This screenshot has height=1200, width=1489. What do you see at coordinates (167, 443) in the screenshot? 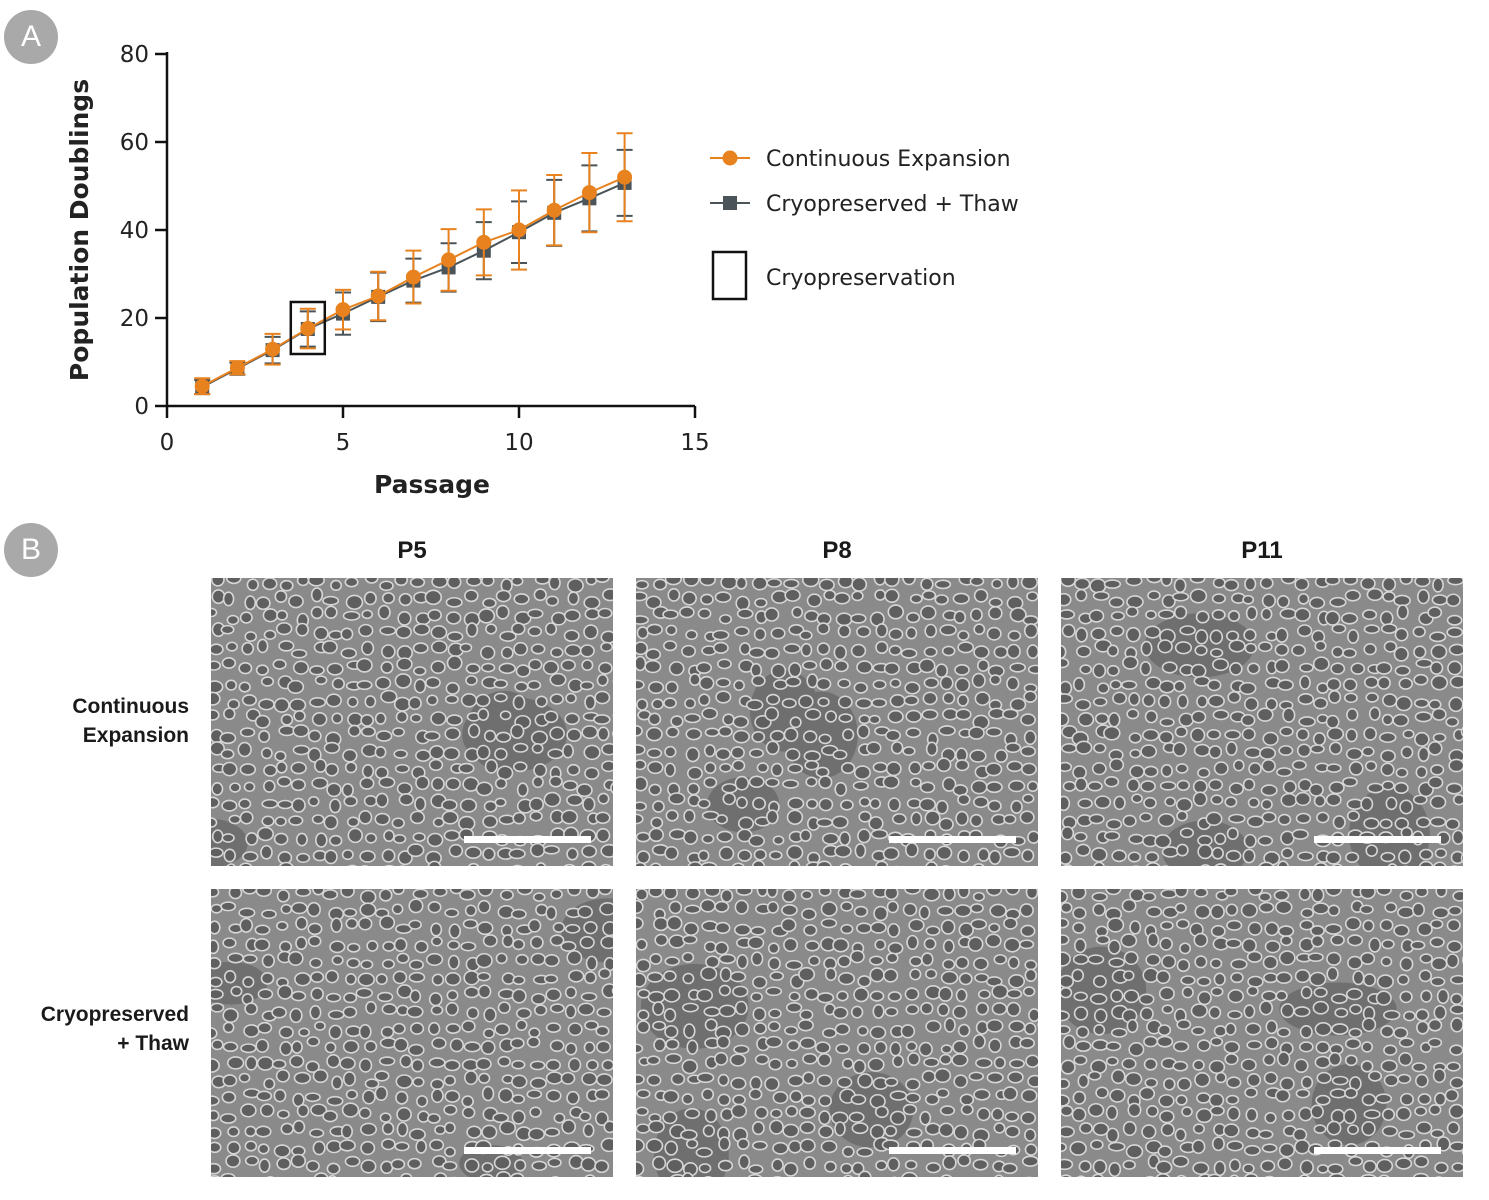
I see `x-tick-label: 0` at bounding box center [167, 443].